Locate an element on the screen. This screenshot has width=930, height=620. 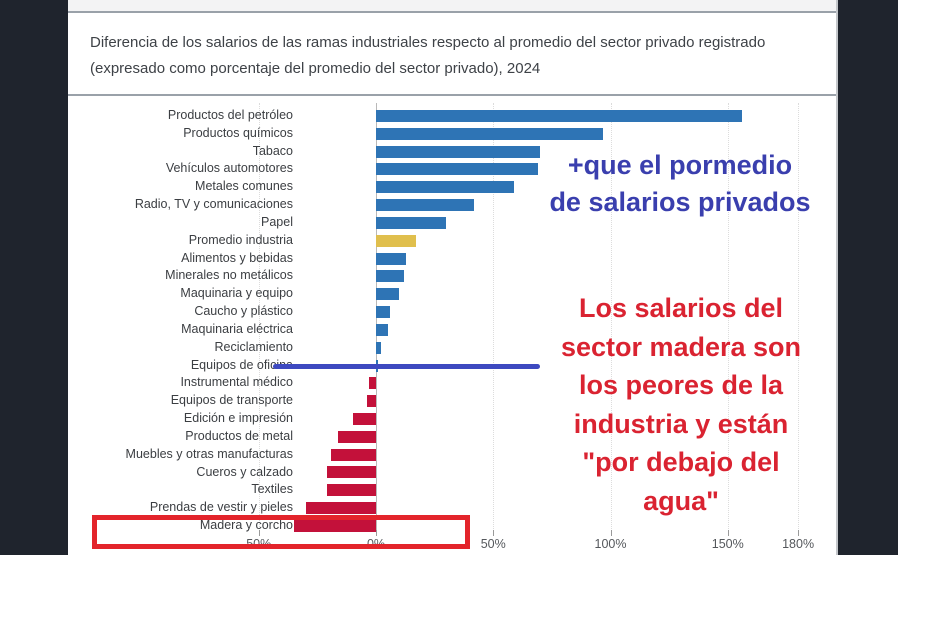
bar-row: Caucho y plástico is located at coordinates (452, 312).